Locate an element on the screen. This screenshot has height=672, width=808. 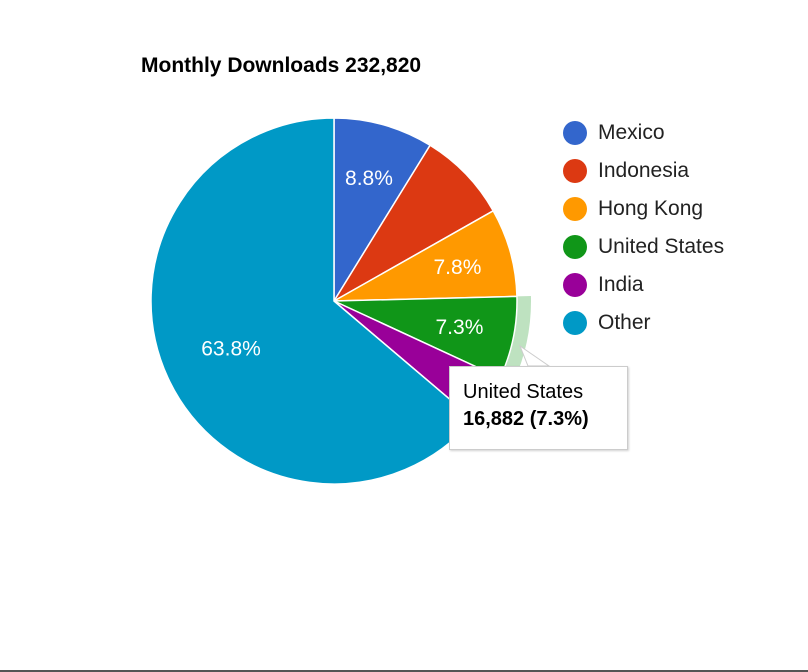
chart-tooltip: United States 16,882 (7.3%) is located at coordinates (538, 408).